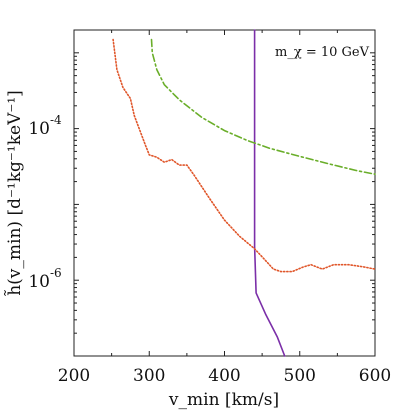  Describe the element at coordinates (56, 120) in the screenshot. I see `y-tick-exponent: -4` at that location.